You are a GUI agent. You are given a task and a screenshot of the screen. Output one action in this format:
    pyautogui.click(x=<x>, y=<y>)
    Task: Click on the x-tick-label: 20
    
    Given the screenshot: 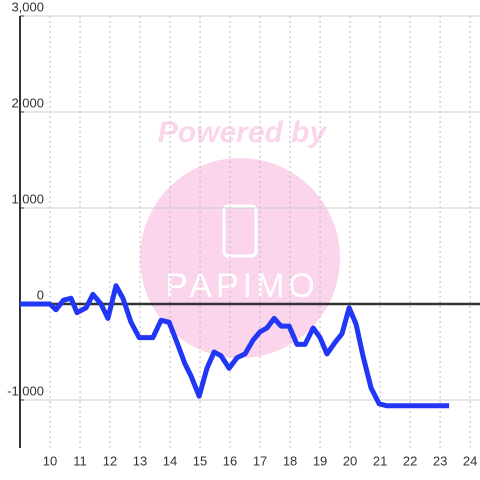 What is the action you would take?
    pyautogui.click(x=350, y=460)
    